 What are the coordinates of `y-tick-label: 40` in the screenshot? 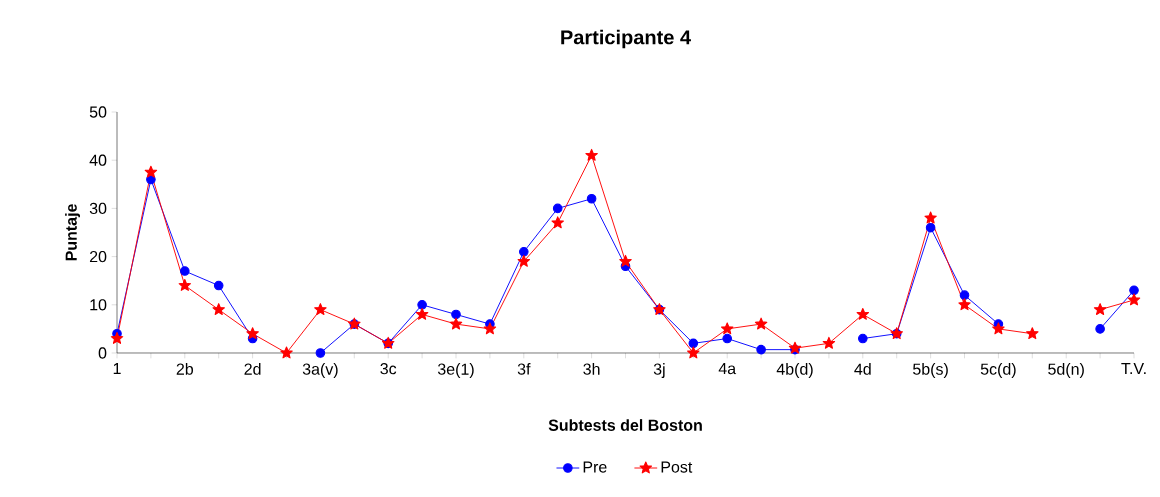 It's located at (98, 160).